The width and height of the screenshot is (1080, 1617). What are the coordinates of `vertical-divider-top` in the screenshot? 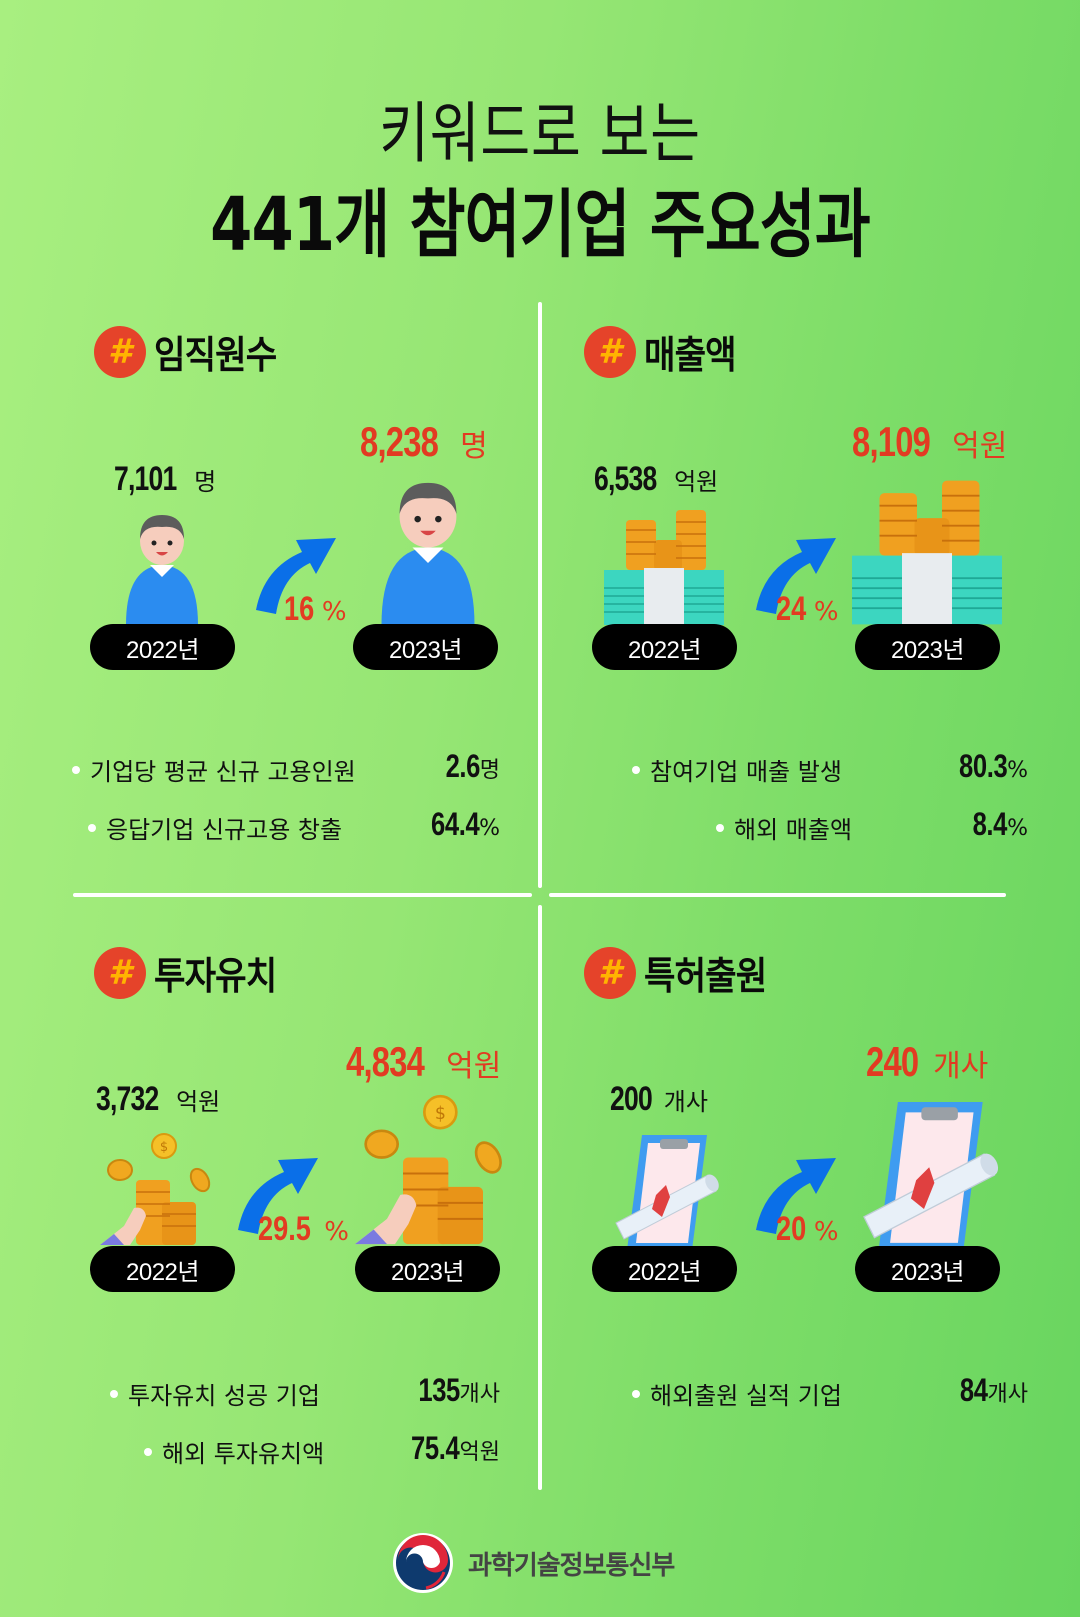 It's located at (540, 595).